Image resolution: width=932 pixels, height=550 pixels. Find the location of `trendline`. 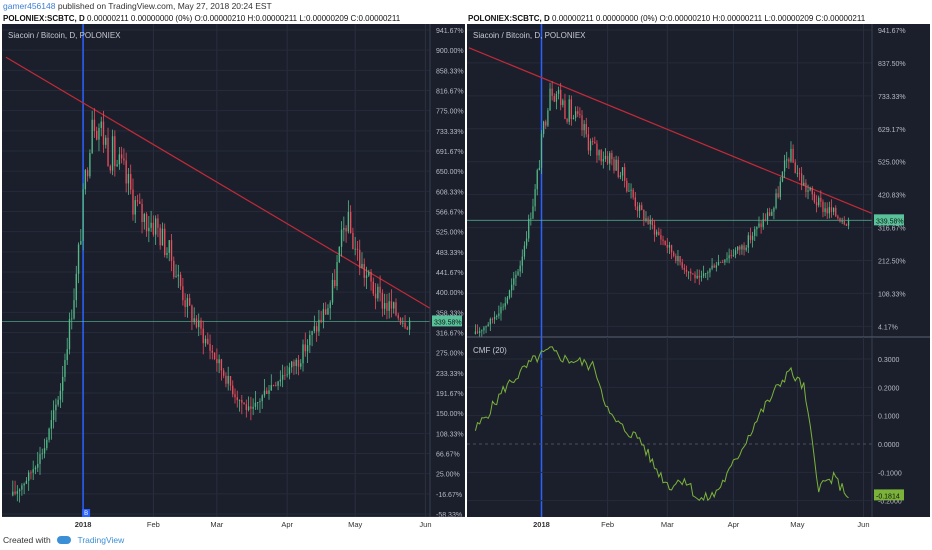

trendline is located at coordinates (670, 131).